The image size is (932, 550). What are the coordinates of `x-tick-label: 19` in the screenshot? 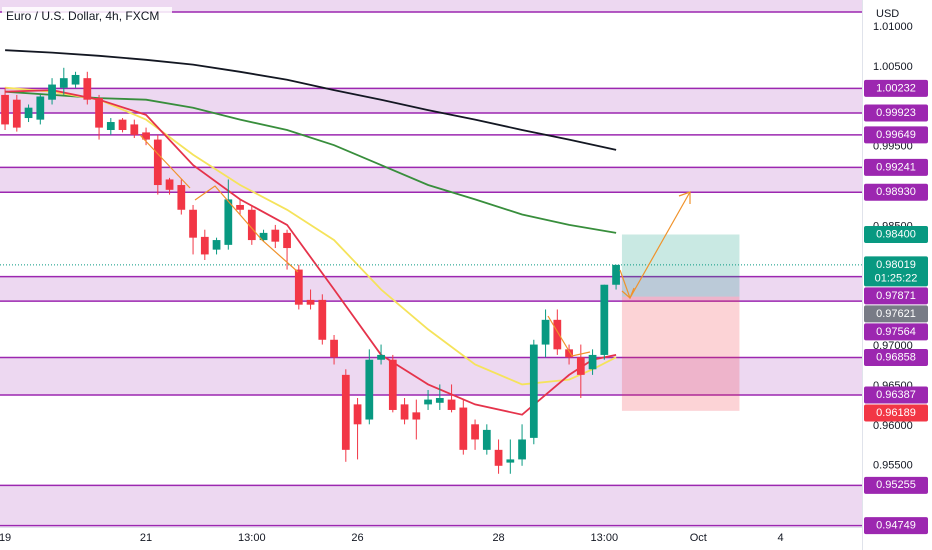 It's located at (5, 538).